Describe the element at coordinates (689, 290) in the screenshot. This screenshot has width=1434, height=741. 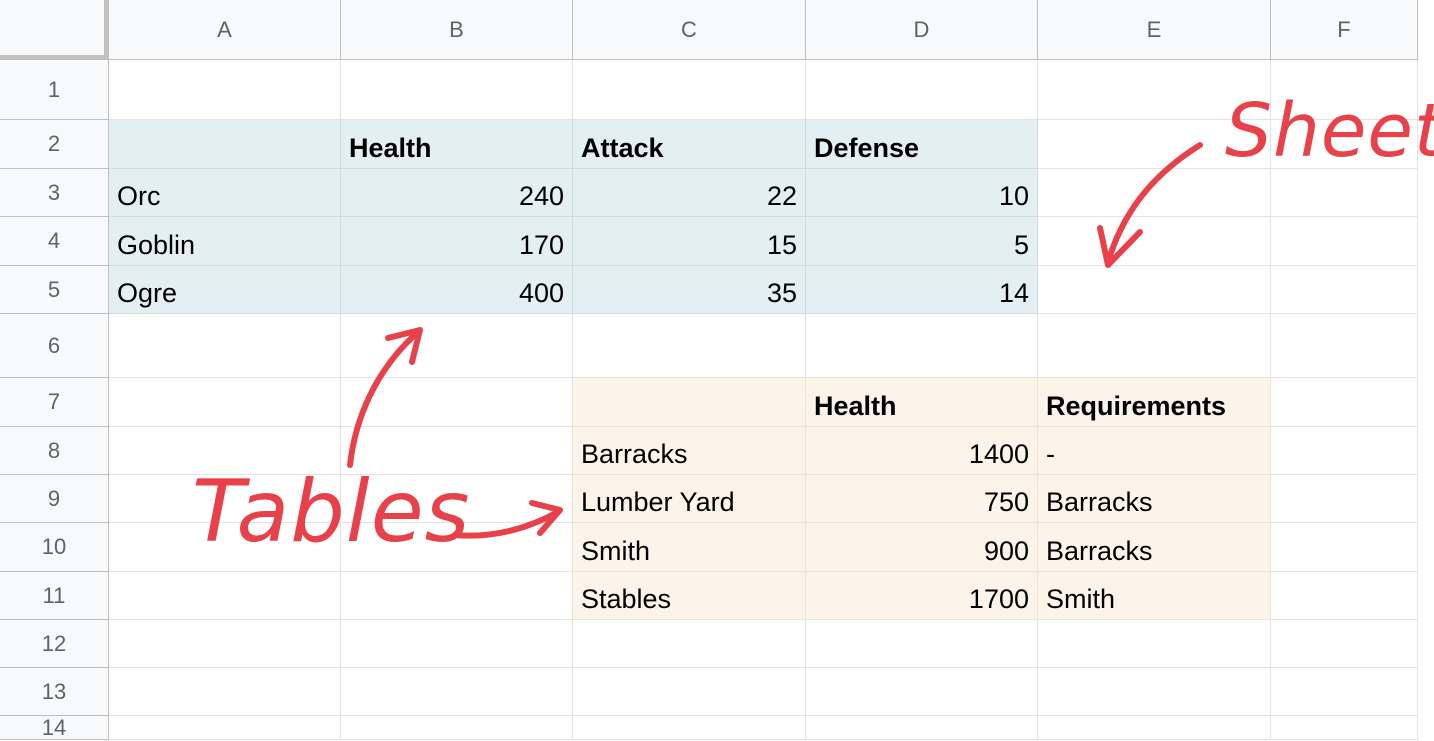
I see `monsters-table-cell: 35` at that location.